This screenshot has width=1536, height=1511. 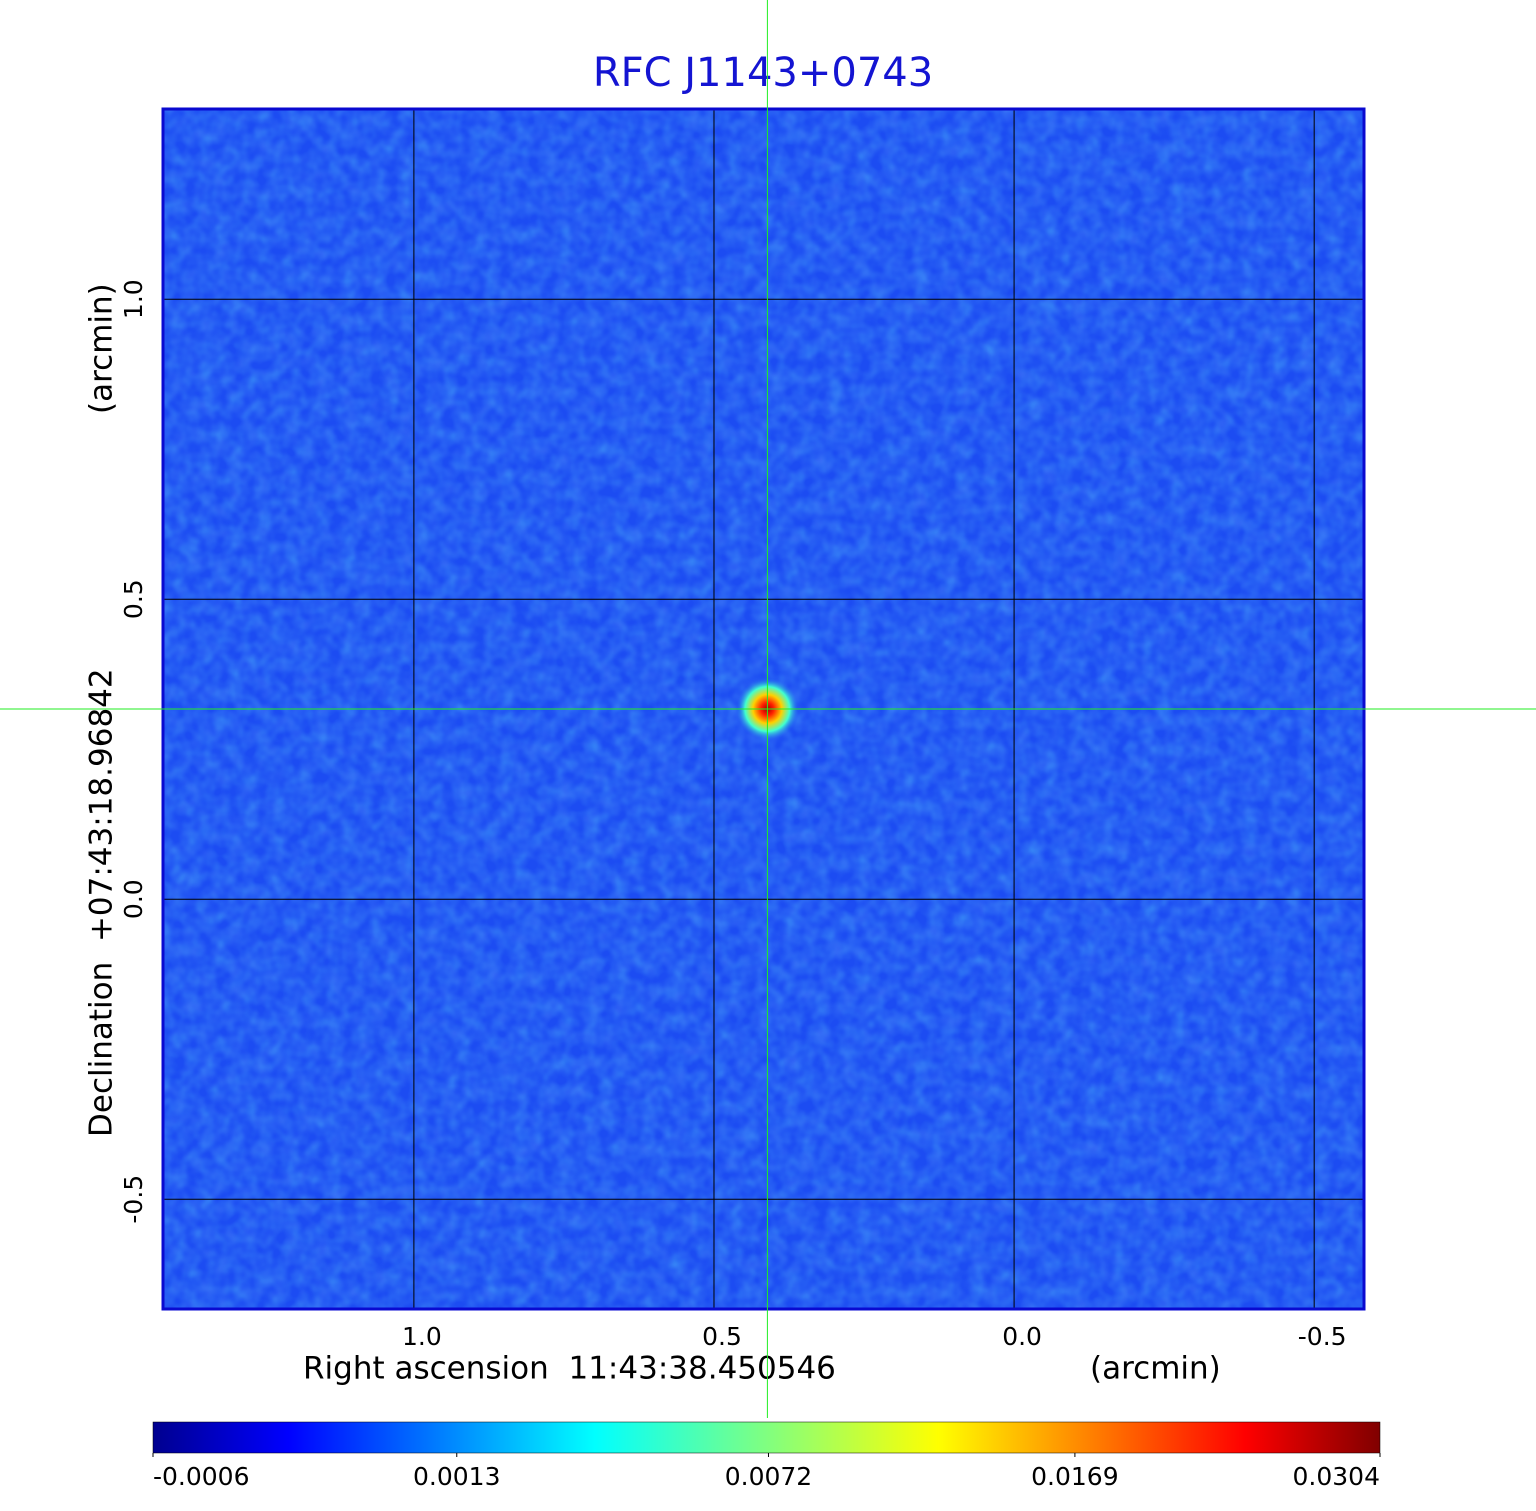 I want to click on y-tick-label: 0.0, so click(x=133, y=899).